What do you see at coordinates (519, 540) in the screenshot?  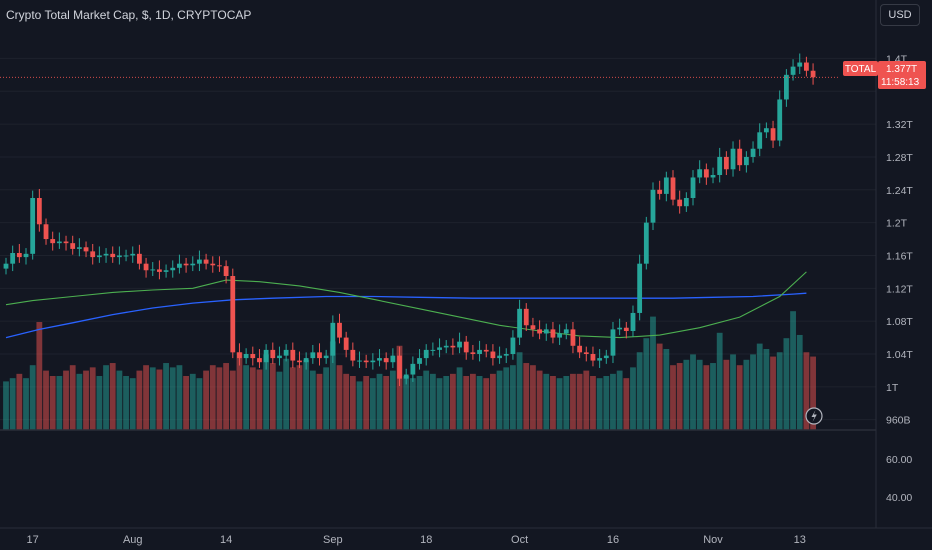 I see `time-tick-label: Oct` at bounding box center [519, 540].